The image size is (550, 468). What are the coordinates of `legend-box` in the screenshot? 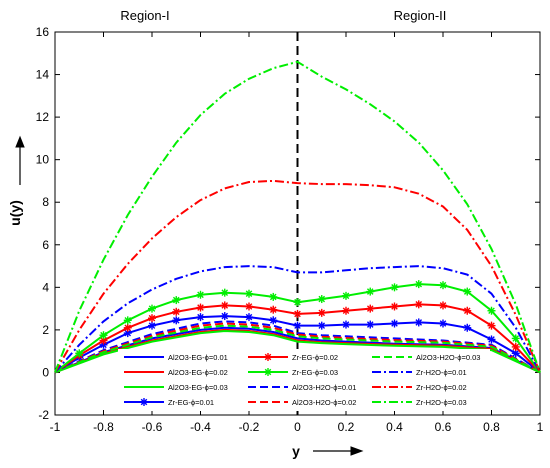 It's located at (304, 380).